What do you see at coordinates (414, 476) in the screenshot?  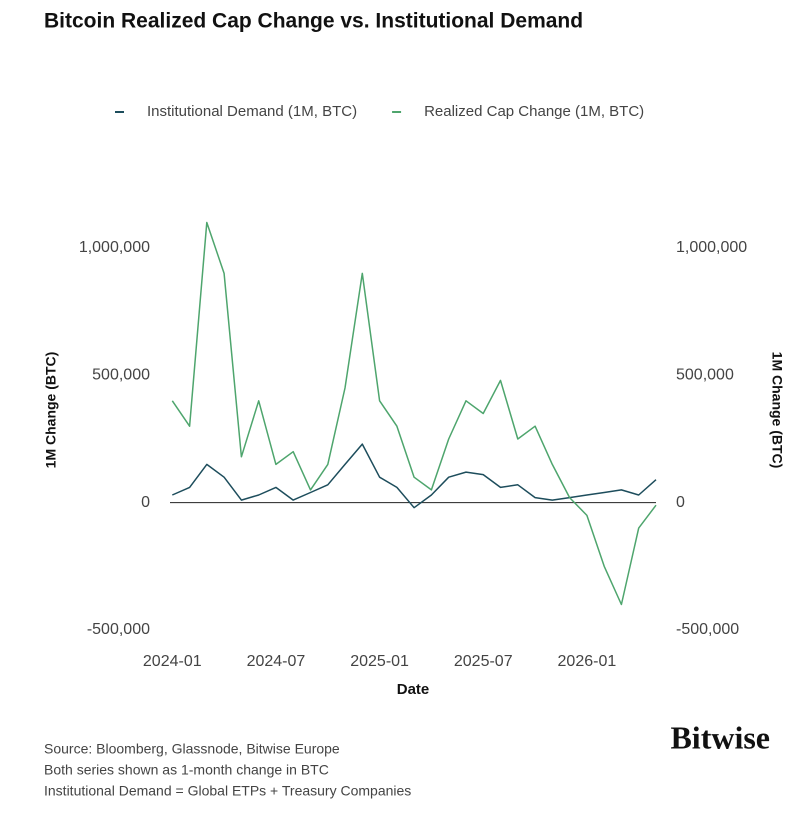 I see `series-line` at bounding box center [414, 476].